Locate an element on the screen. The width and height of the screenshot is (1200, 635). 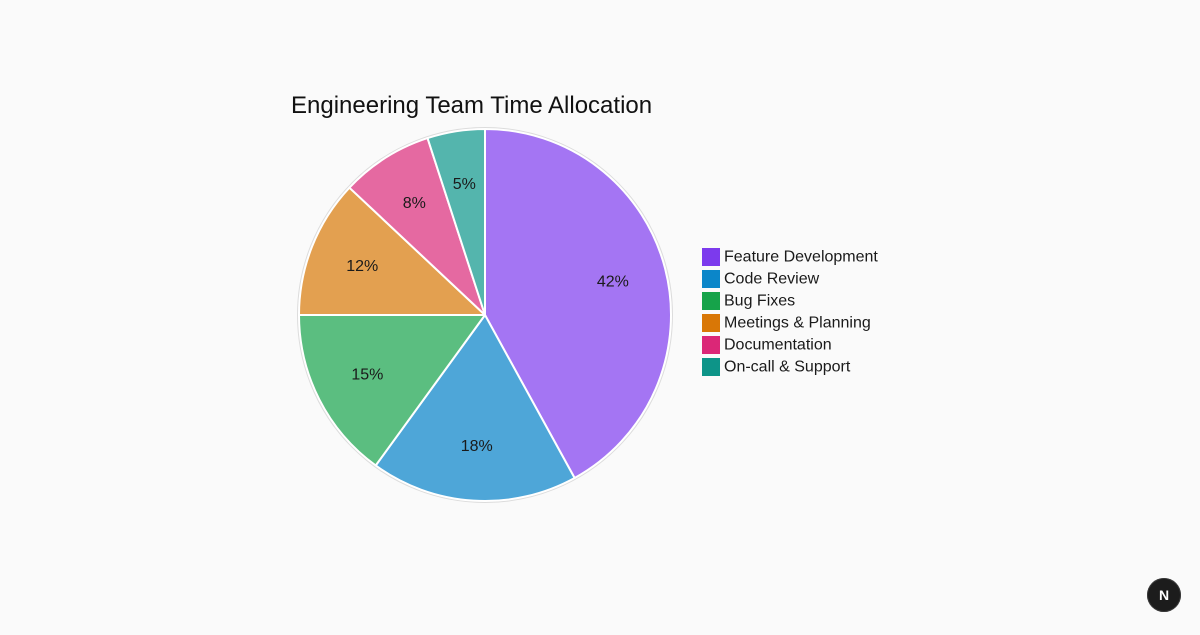
legend-label: Bug Fixes is located at coordinates (759, 301).